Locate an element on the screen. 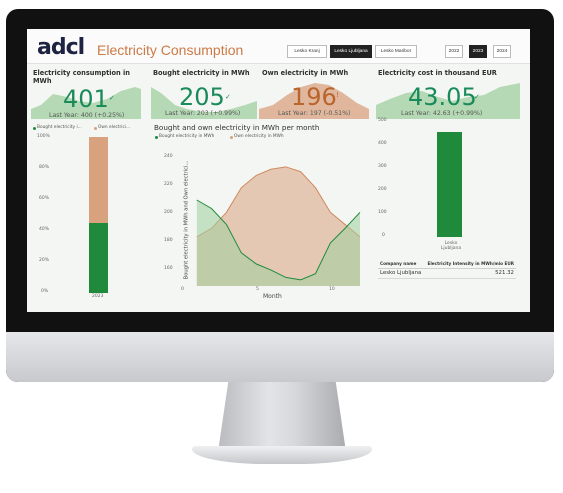 This screenshot has height=493, width=563. monthly-ytick: 200 is located at coordinates (168, 212).